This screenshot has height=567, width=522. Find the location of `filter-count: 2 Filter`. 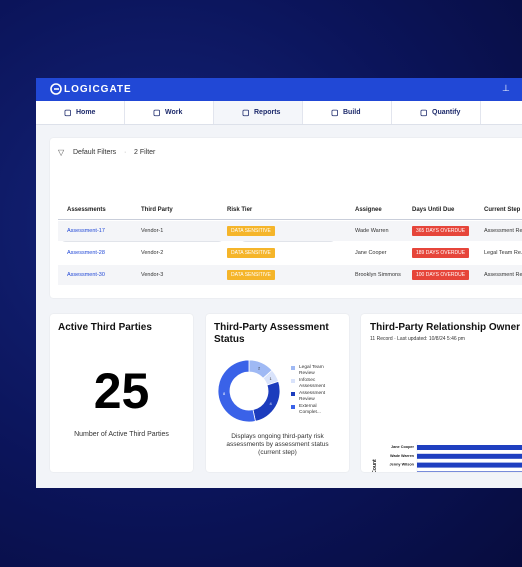

filter-count: 2 Filter is located at coordinates (145, 152).